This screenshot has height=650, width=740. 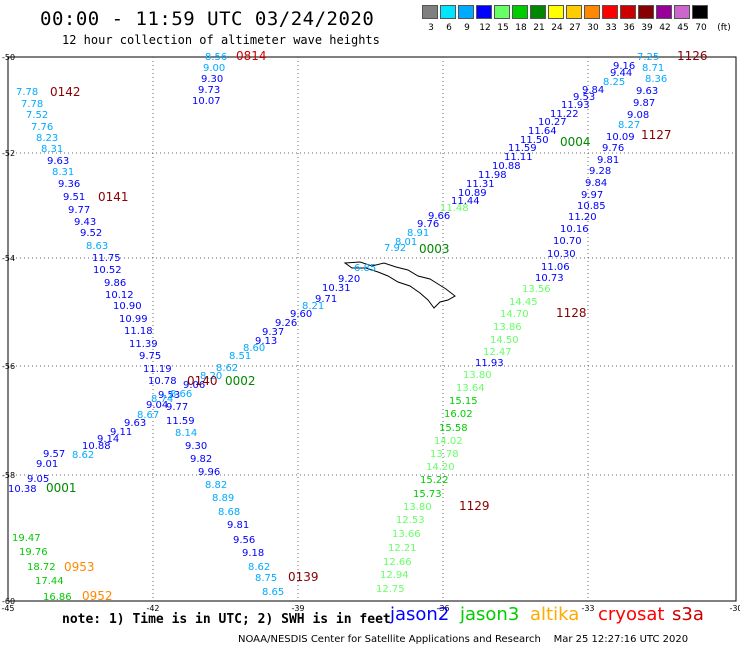 What do you see at coordinates (251, 56) in the screenshot?
I see `time-label: 0814` at bounding box center [251, 56].